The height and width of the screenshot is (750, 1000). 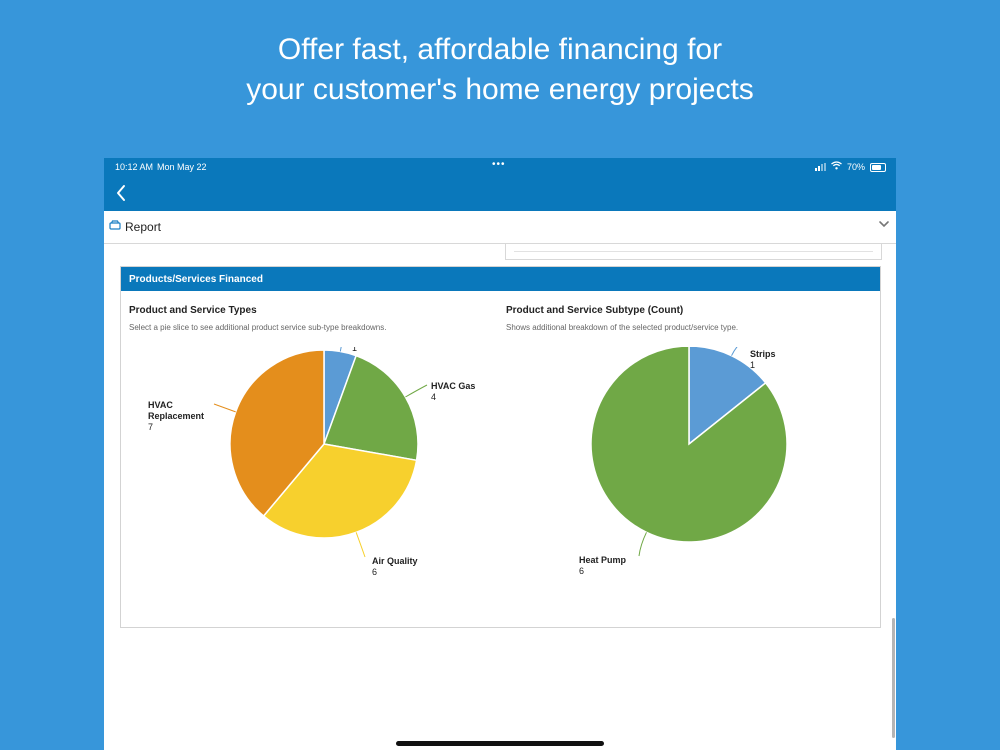 I want to click on pie-slice-hvac-gas, so click(x=370, y=408).